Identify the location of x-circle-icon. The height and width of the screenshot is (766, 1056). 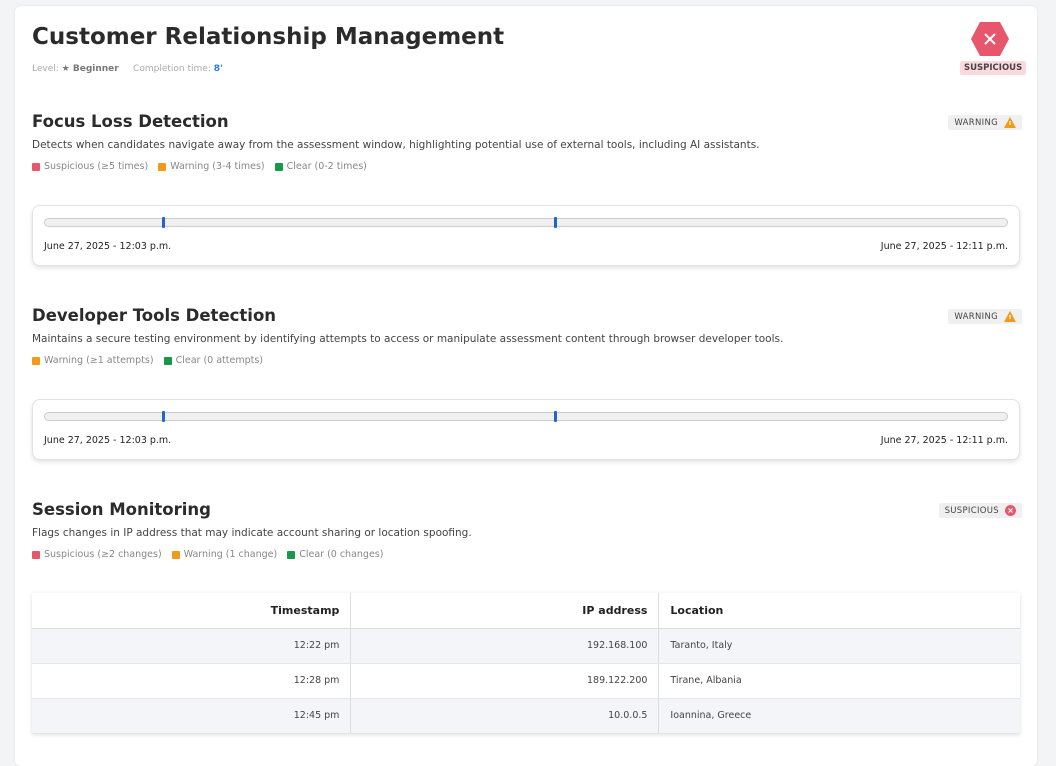
(1010, 510).